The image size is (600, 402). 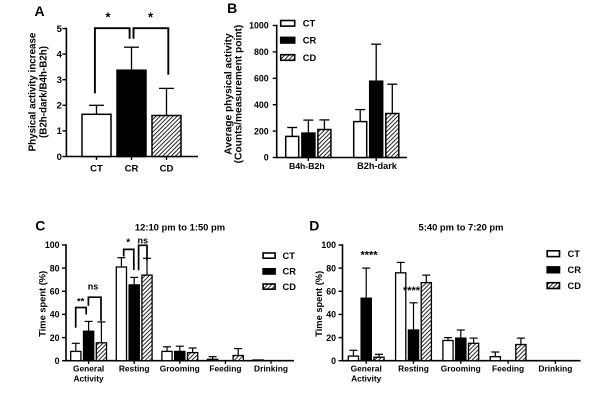 I want to click on svg-text: 12:10 pm to 1:50 pm, so click(x=180, y=227).